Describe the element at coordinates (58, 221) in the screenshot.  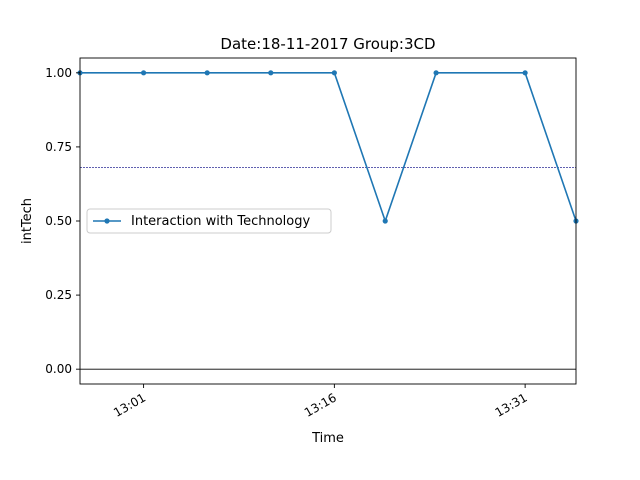
I see `y-tick-label: 0.50` at that location.